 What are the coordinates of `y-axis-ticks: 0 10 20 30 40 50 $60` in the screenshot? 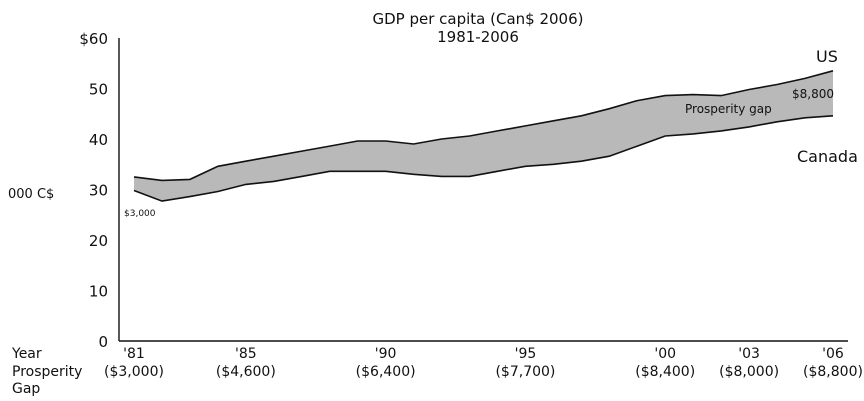 It's located at (93, 190).